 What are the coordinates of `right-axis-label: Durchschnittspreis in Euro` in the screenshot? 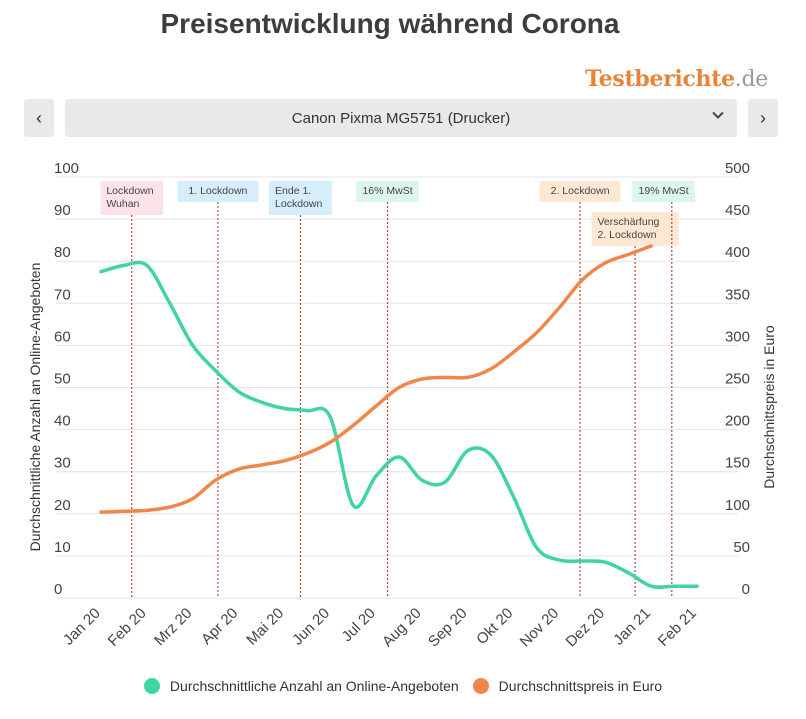 It's located at (769, 407).